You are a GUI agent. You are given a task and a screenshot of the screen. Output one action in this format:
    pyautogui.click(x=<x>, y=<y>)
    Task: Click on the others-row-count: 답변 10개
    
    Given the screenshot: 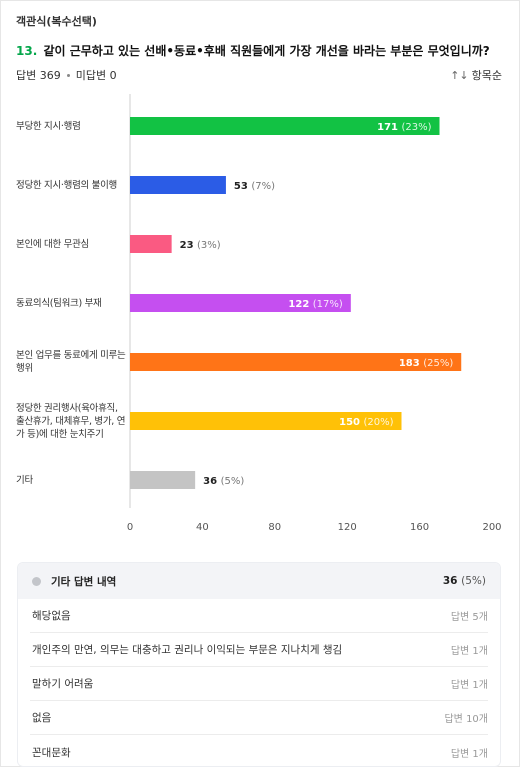 What is the action you would take?
    pyautogui.click(x=466, y=719)
    